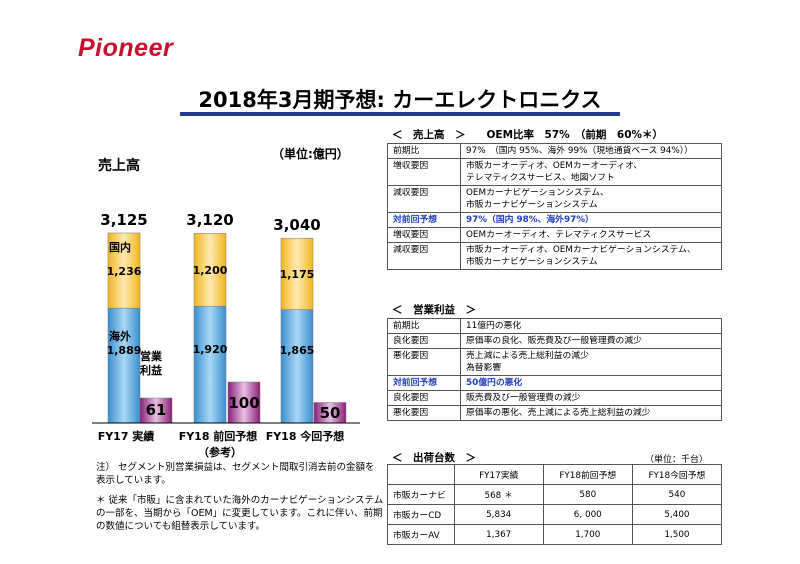  Describe the element at coordinates (591, 383) in the screenshot. I see `row-value: 50億円の悪化` at that location.